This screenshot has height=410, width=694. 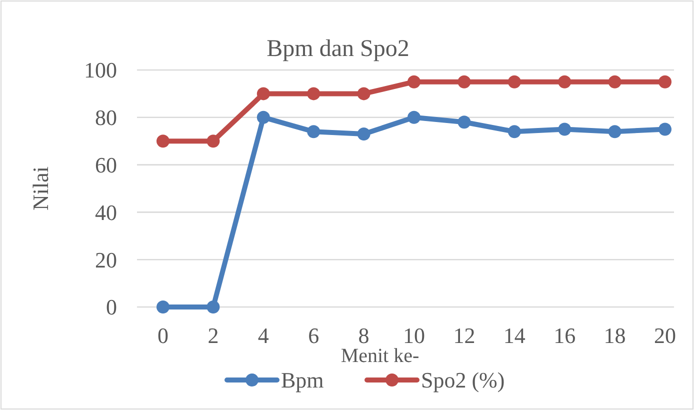 What do you see at coordinates (338, 49) in the screenshot?
I see `chart-title: Bpm dan Spo2` at bounding box center [338, 49].